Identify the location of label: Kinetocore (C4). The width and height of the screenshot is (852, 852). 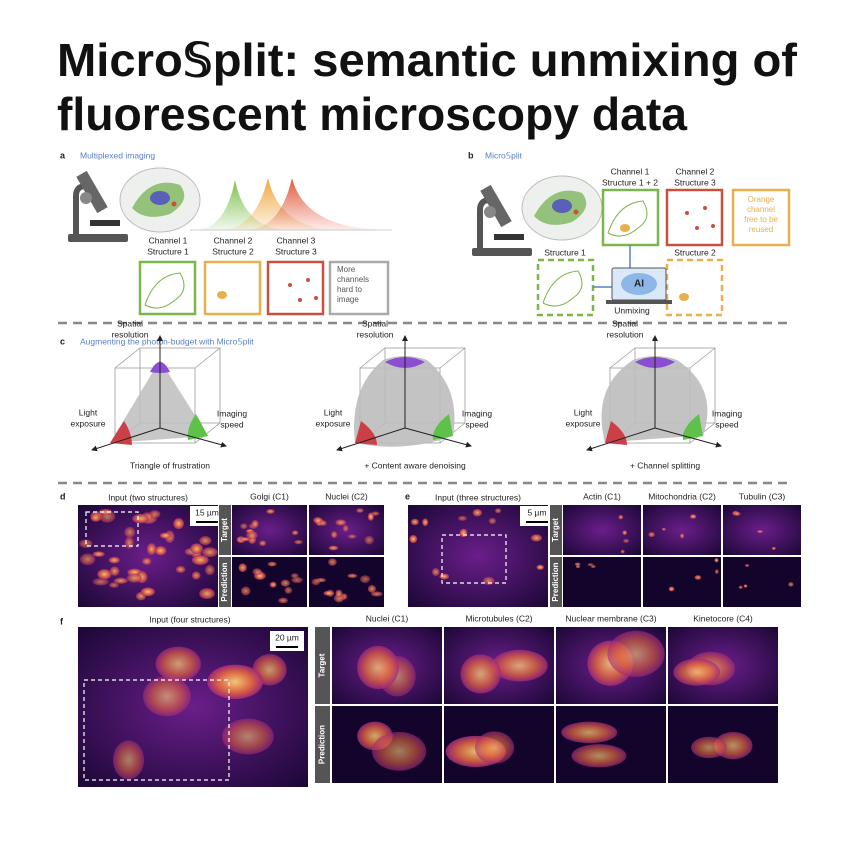
(723, 618).